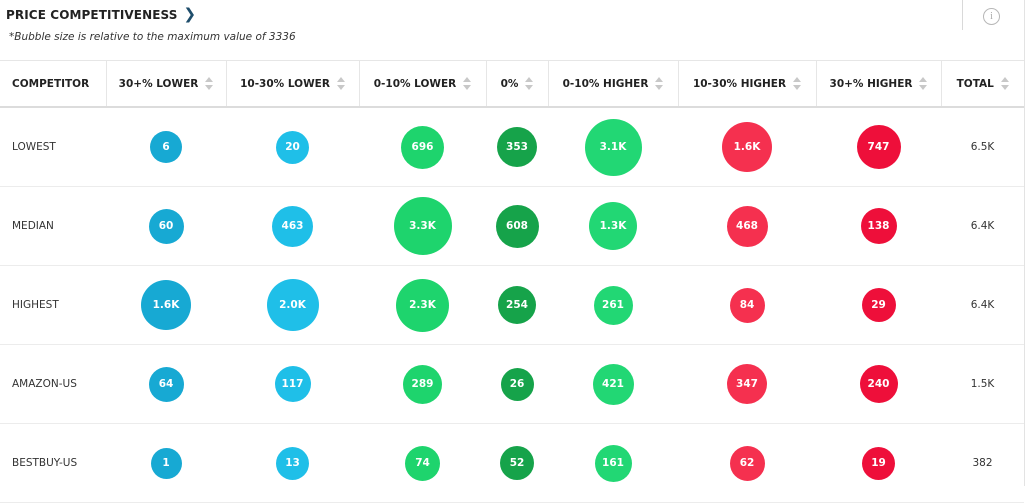 Image resolution: width=1029 pixels, height=503 pixels. I want to click on bubble-10-30-lower: 117, so click(292, 384).